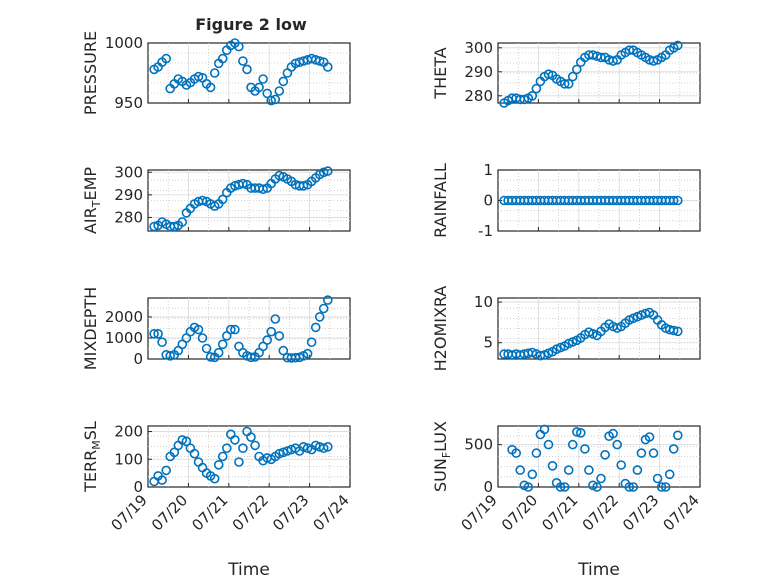  I want to click on x-tick-label: 07/19, so click(479, 512).